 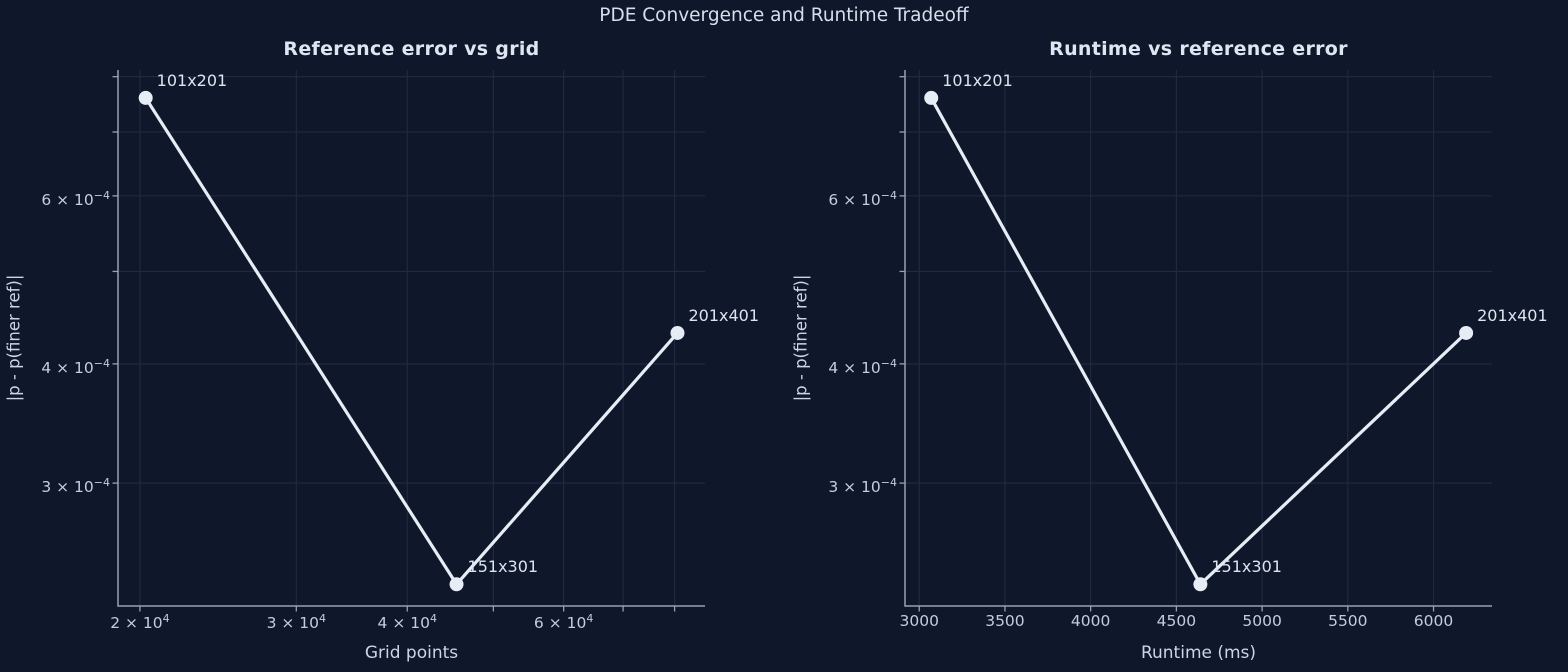 I want to click on right-xaxis-label: Runtime (ms), so click(x=1198, y=653).